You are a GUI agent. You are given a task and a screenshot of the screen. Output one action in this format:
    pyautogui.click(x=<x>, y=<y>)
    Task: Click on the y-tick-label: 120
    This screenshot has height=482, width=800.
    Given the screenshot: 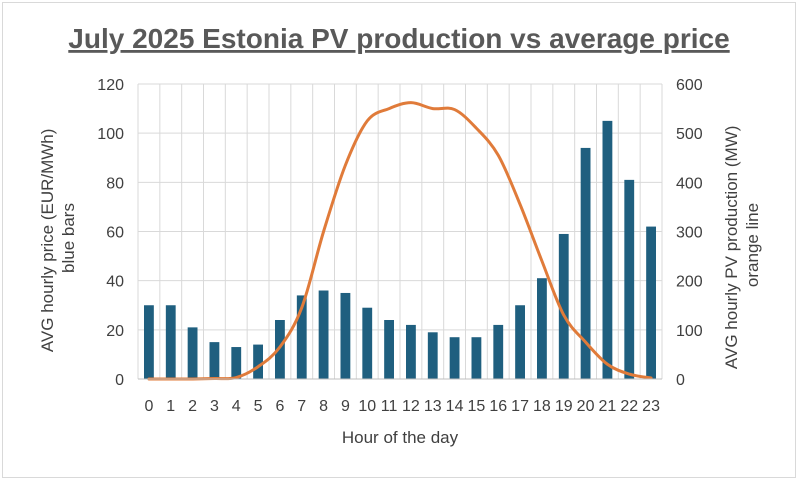 What is the action you would take?
    pyautogui.click(x=110, y=85)
    